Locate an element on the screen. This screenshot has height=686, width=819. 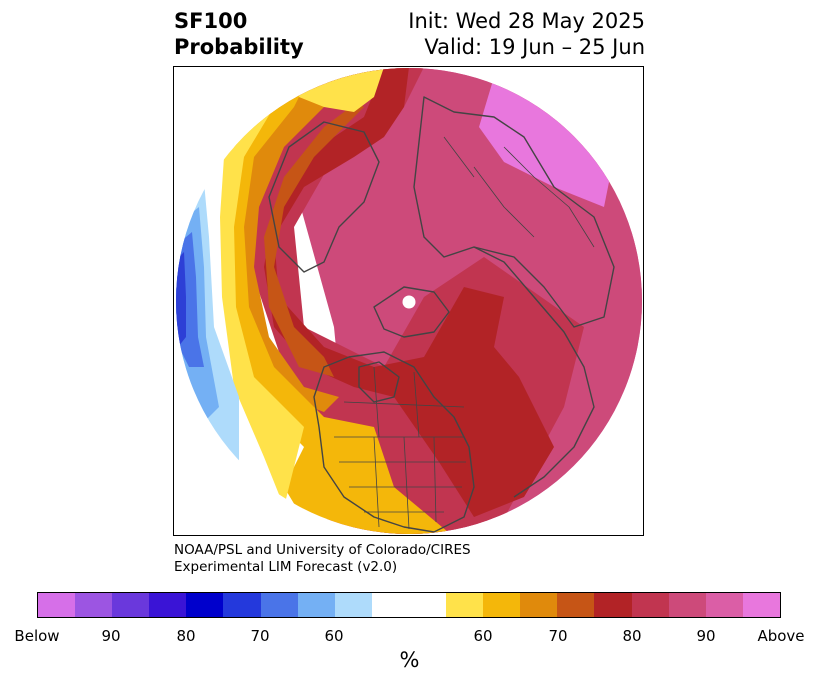
valid-range: Valid: 19 Jun – 25 Jun is located at coordinates (534, 47).